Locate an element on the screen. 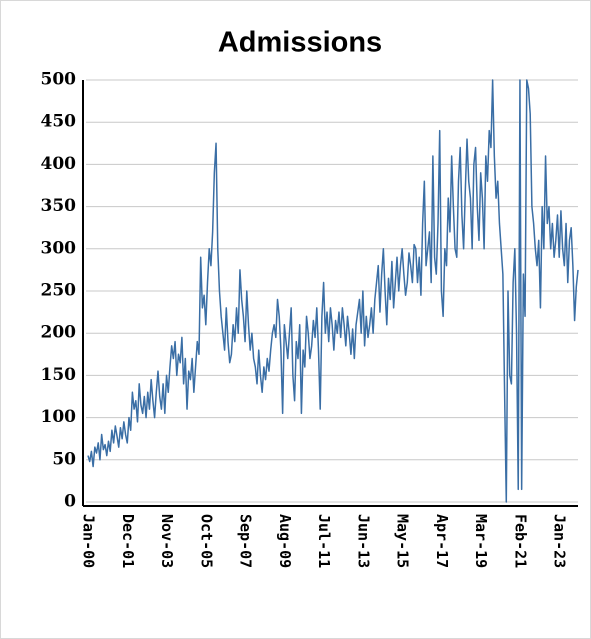  y-tick-label: 500 is located at coordinates (59, 80).